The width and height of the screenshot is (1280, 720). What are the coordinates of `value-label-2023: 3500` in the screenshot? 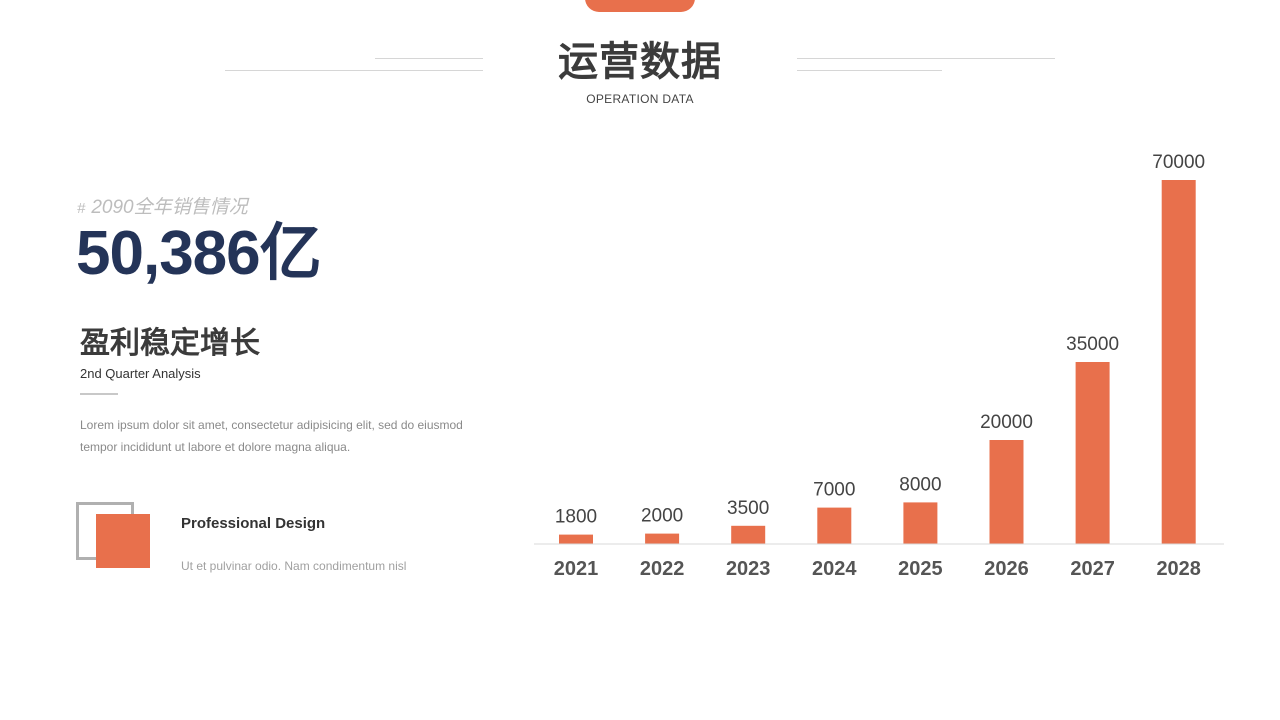 It's located at (748, 508).